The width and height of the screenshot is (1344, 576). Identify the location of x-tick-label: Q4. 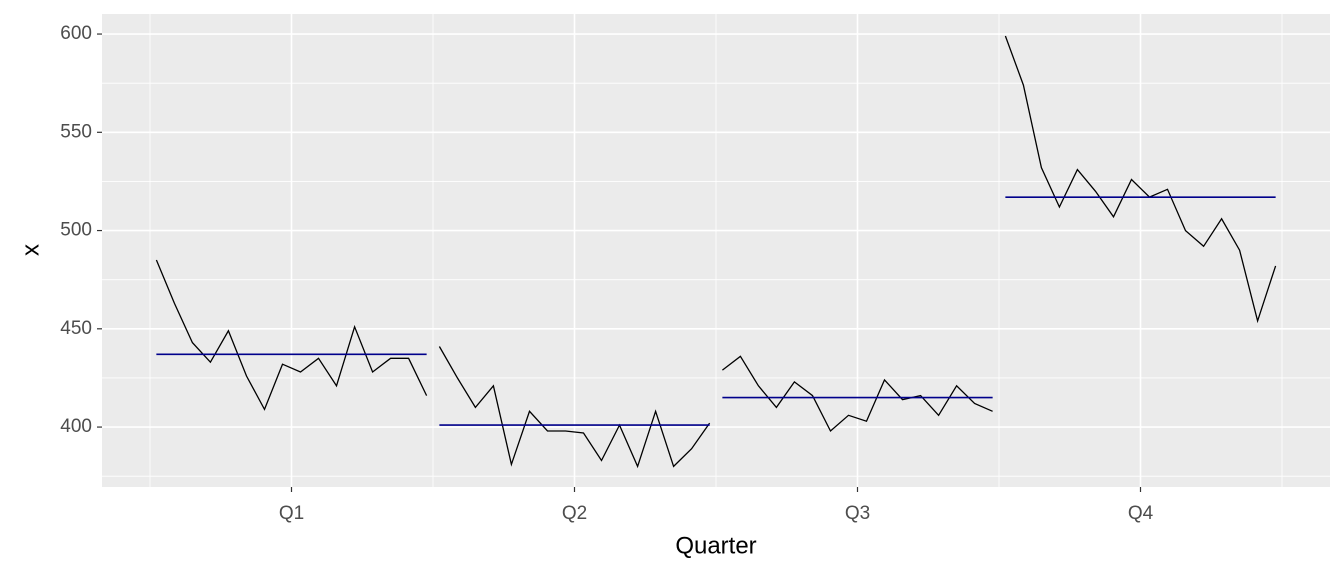
(1141, 513).